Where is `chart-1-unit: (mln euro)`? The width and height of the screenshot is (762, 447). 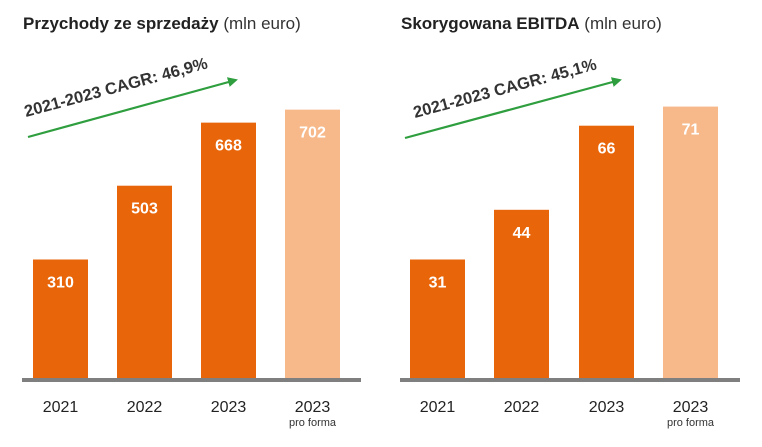 chart-1-unit: (mln euro) is located at coordinates (262, 23).